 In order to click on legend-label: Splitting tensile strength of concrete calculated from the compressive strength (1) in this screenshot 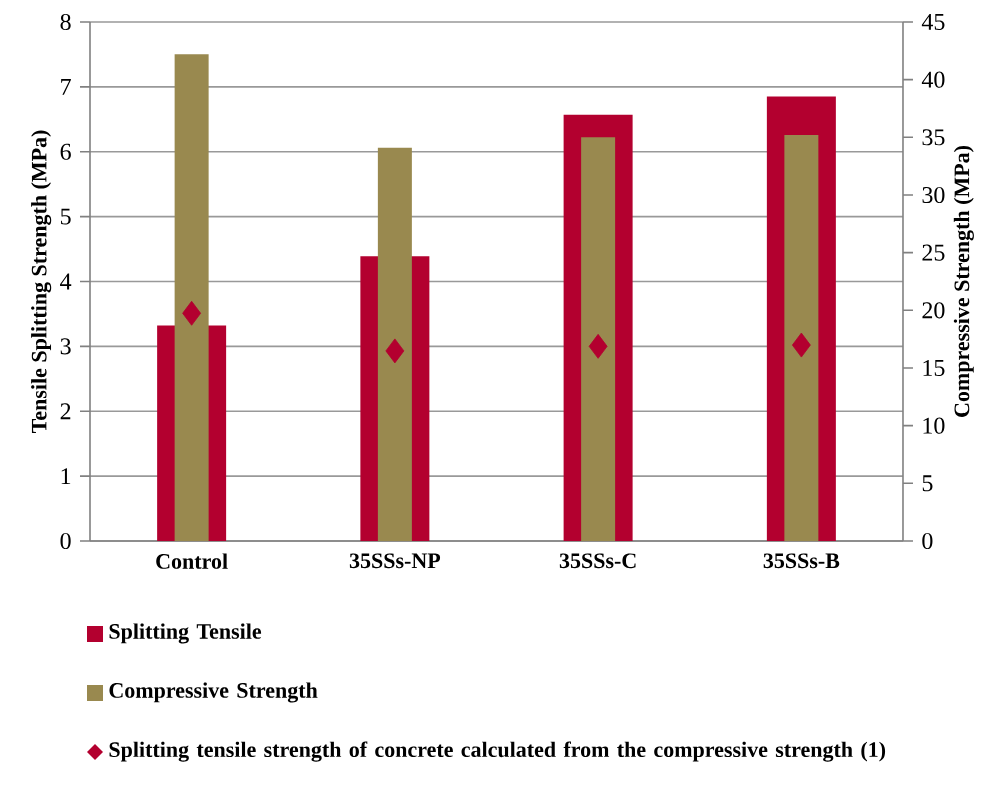, I will do `click(497, 751)`.